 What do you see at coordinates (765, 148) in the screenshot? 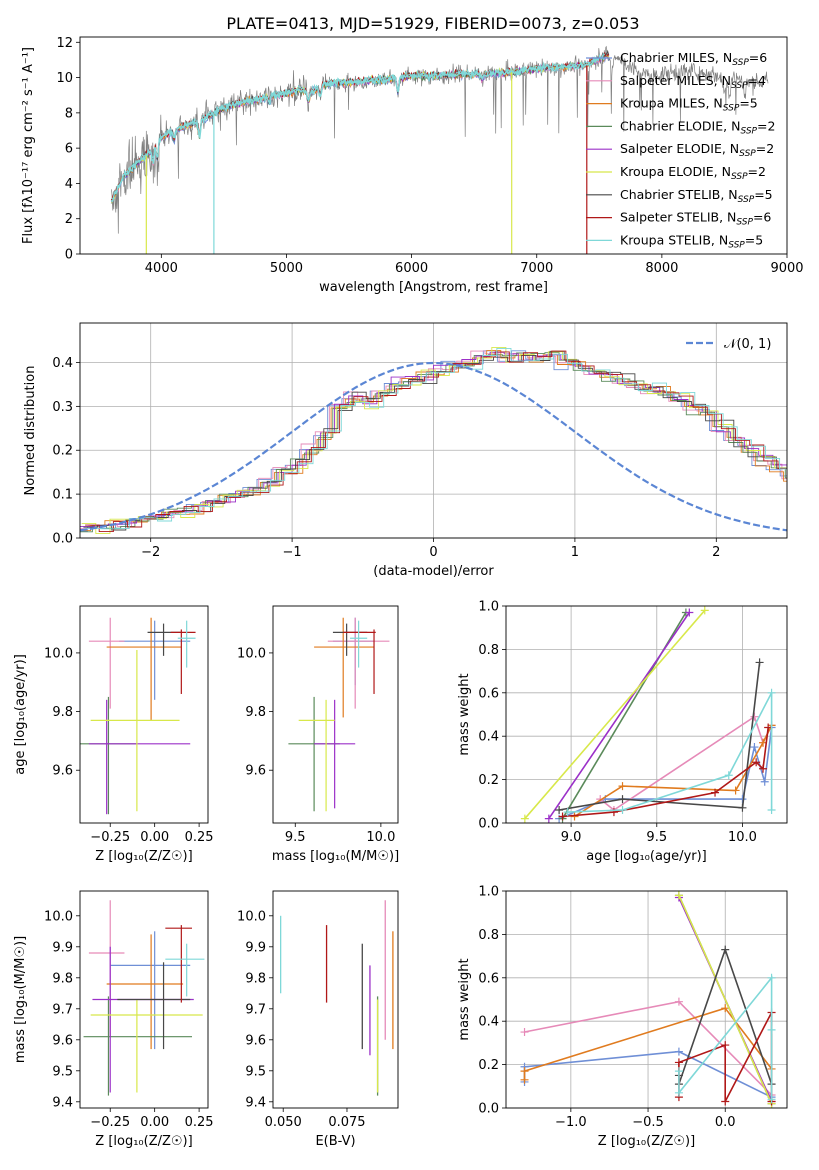
I see `legend-label-tail: =2` at bounding box center [765, 148].